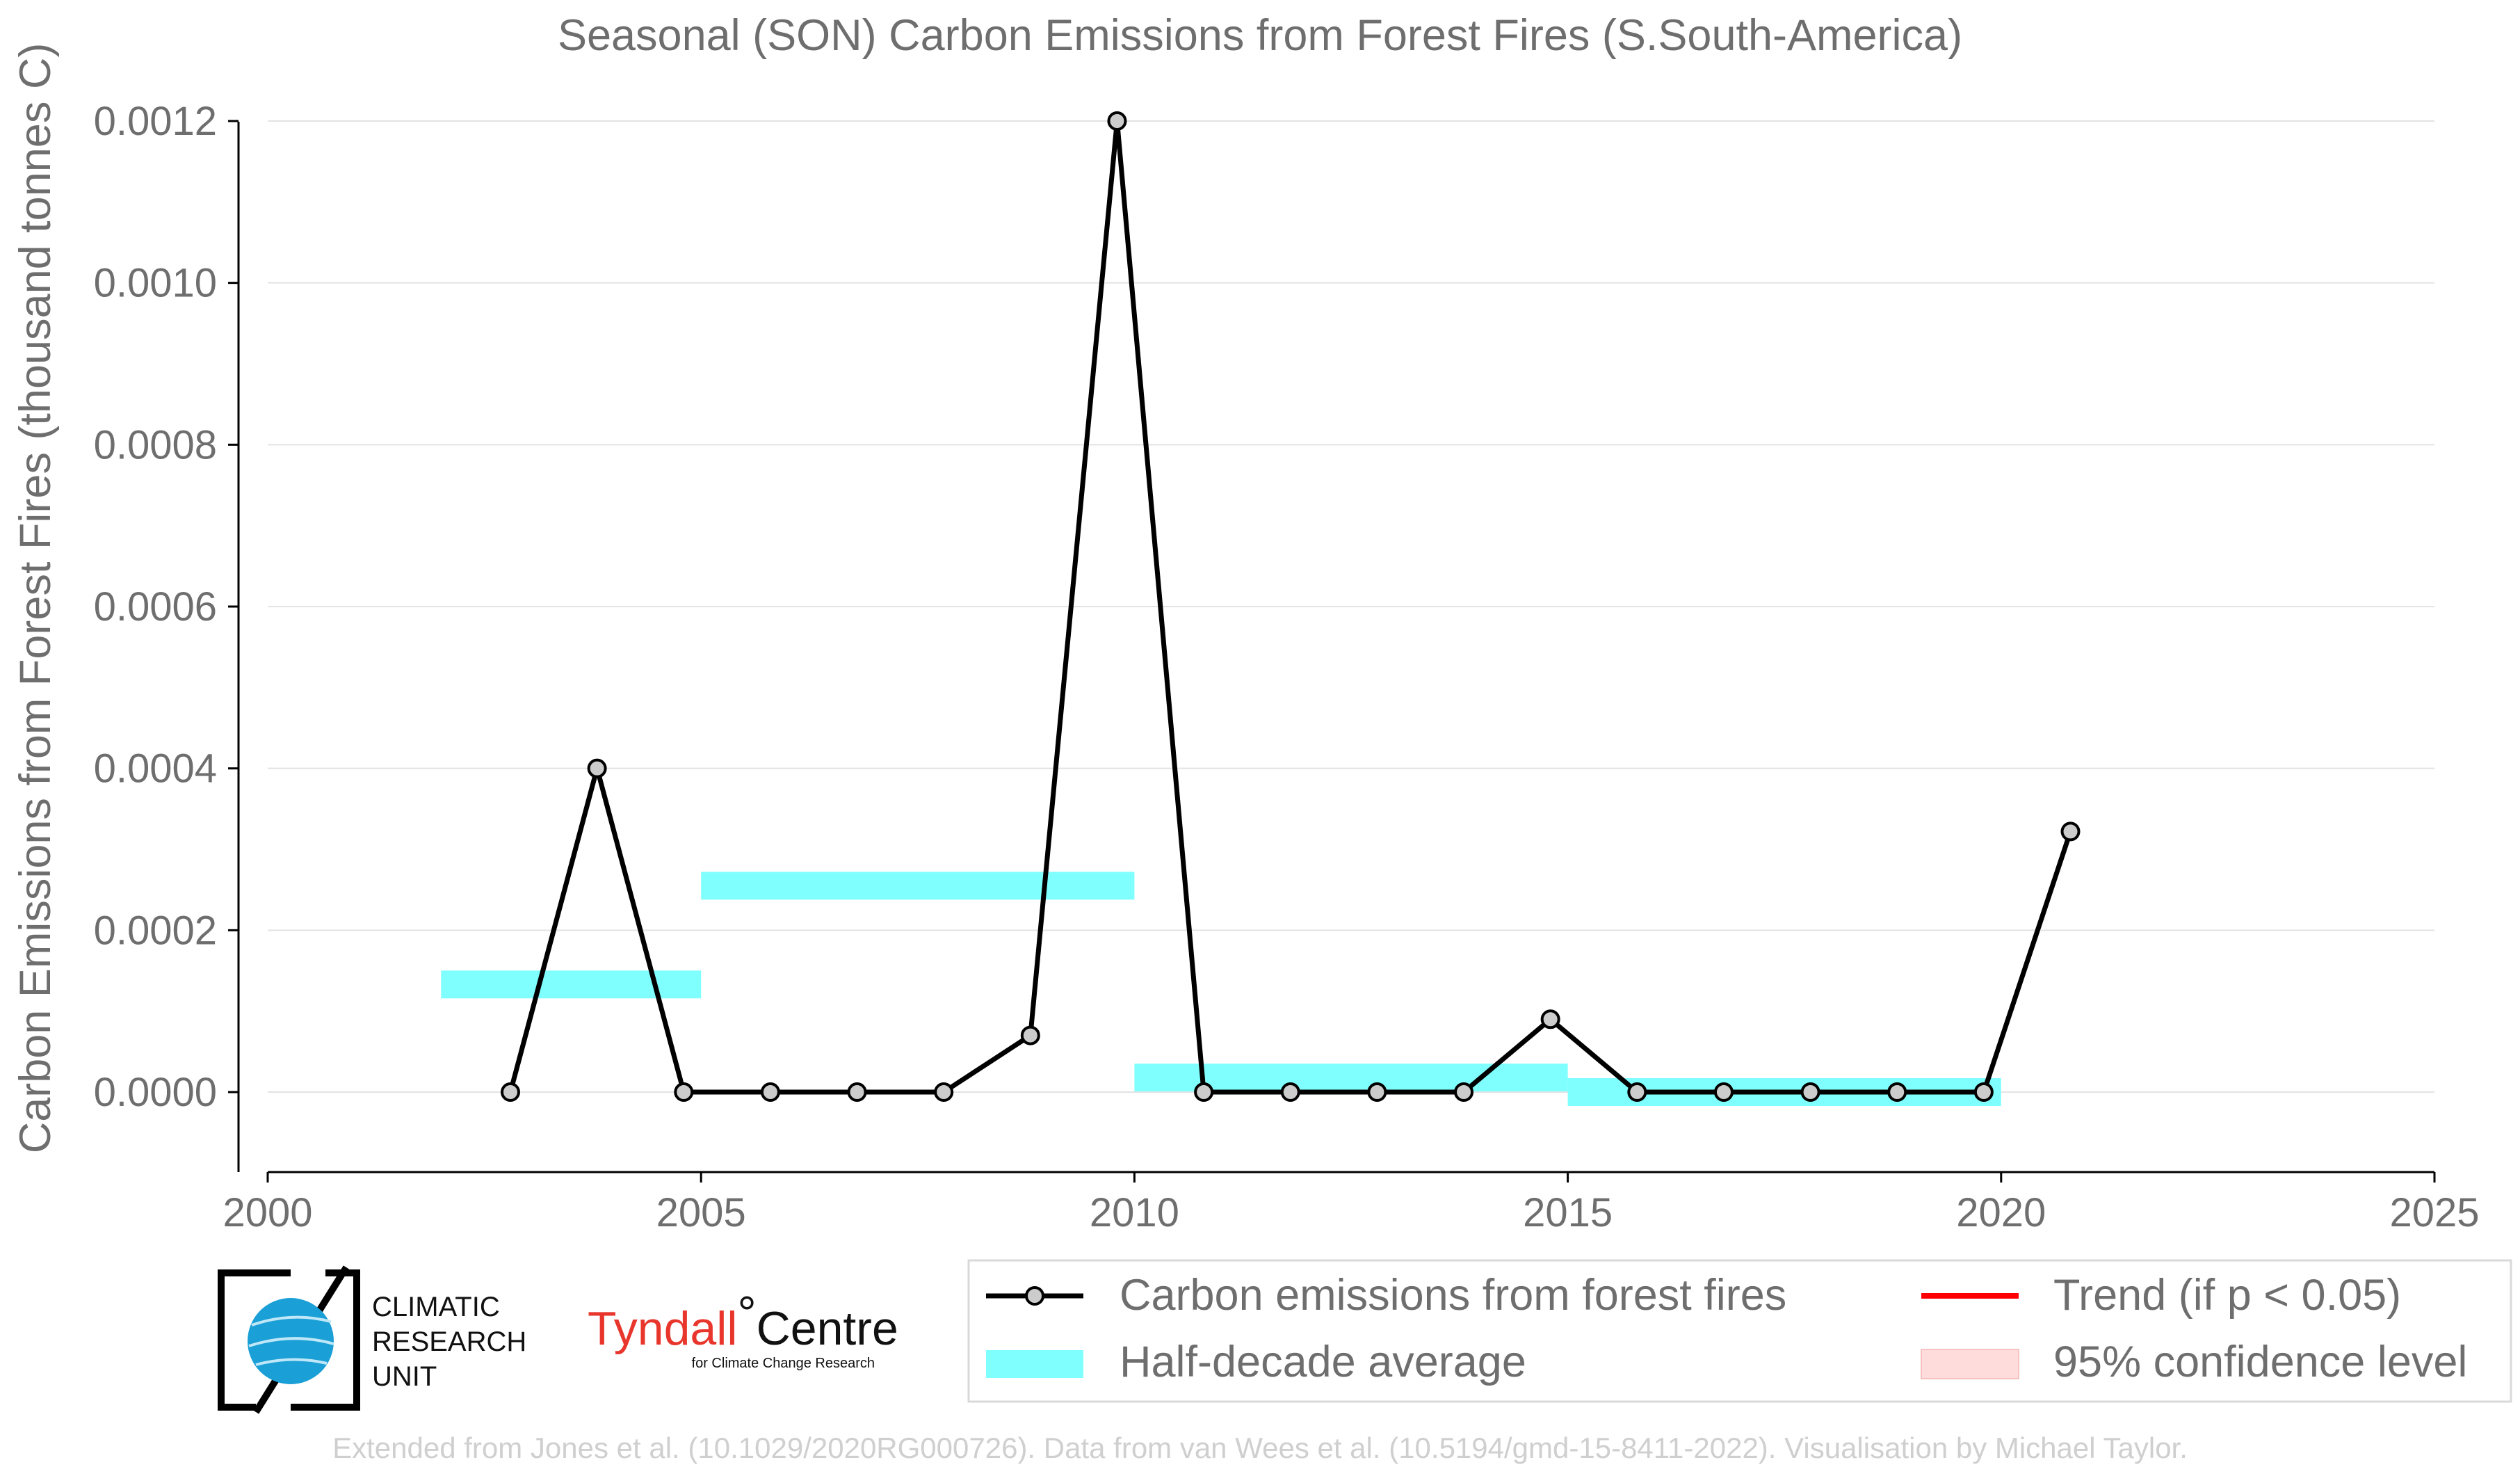  I want to click on globe-lines, so click(291, 1341).